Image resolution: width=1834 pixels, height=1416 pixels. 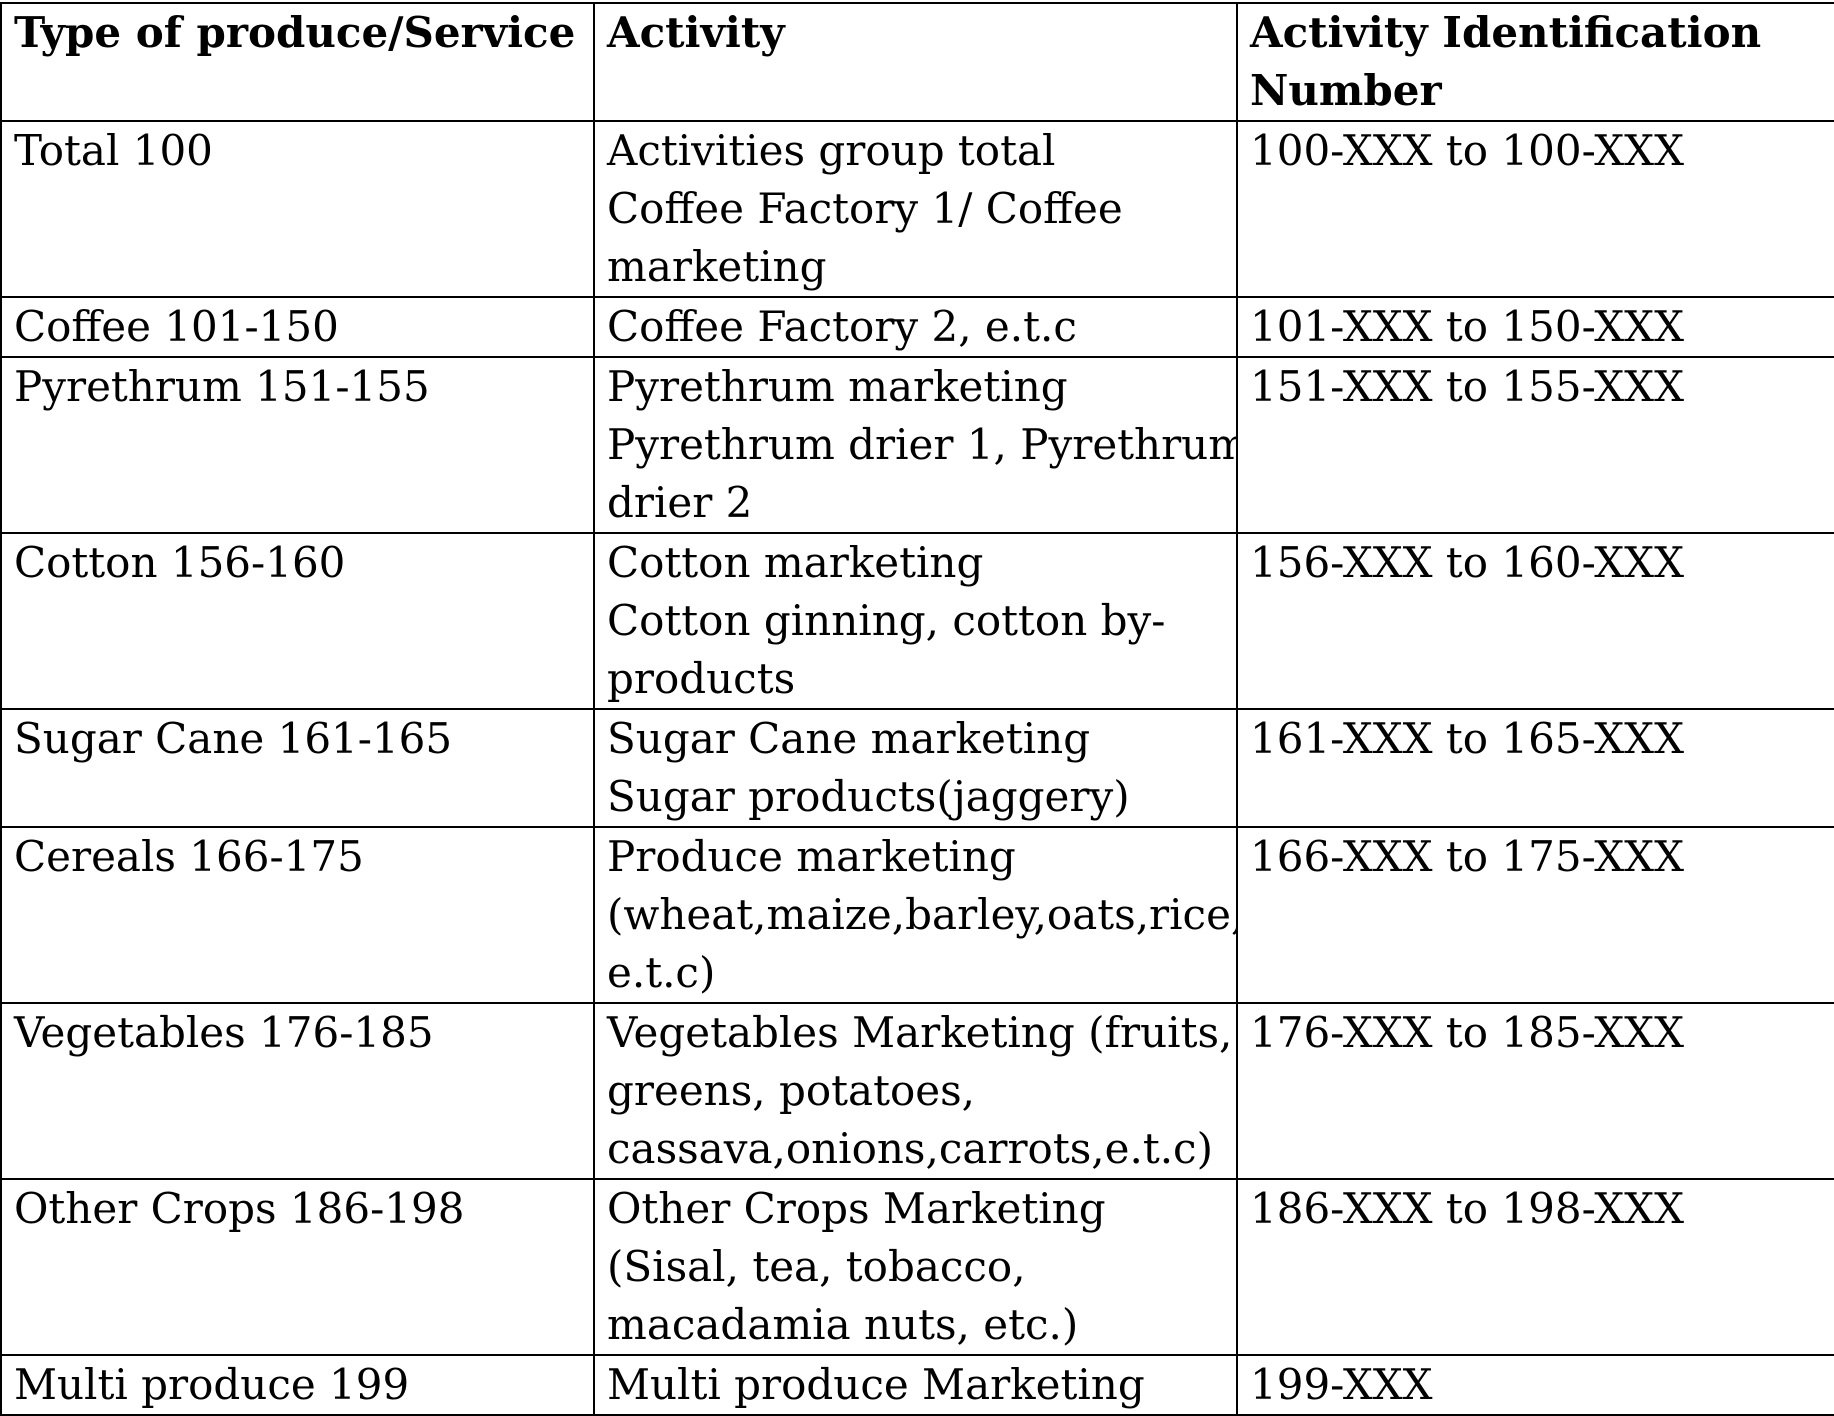 I want to click on type-cell: Coffee 101-150, so click(x=297, y=327).